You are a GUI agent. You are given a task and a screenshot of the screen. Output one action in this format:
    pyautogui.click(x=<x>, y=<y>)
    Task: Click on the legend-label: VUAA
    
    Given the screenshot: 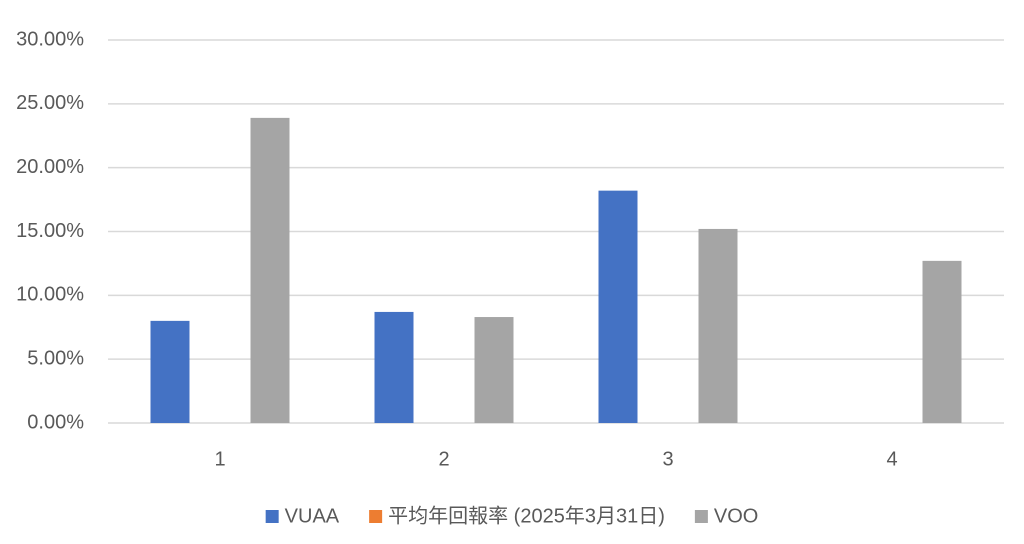 What is the action you would take?
    pyautogui.click(x=312, y=516)
    